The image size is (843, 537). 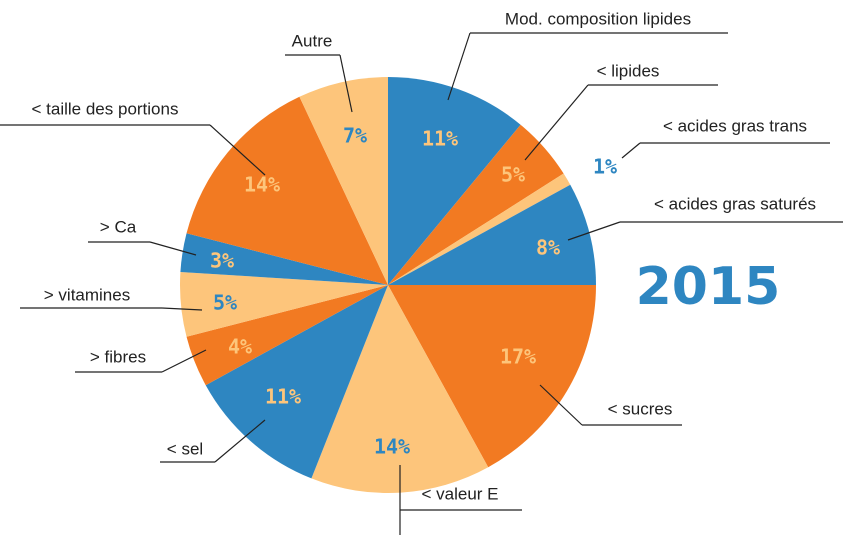 What do you see at coordinates (735, 203) in the screenshot?
I see `slice-label: < acides gras saturés` at bounding box center [735, 203].